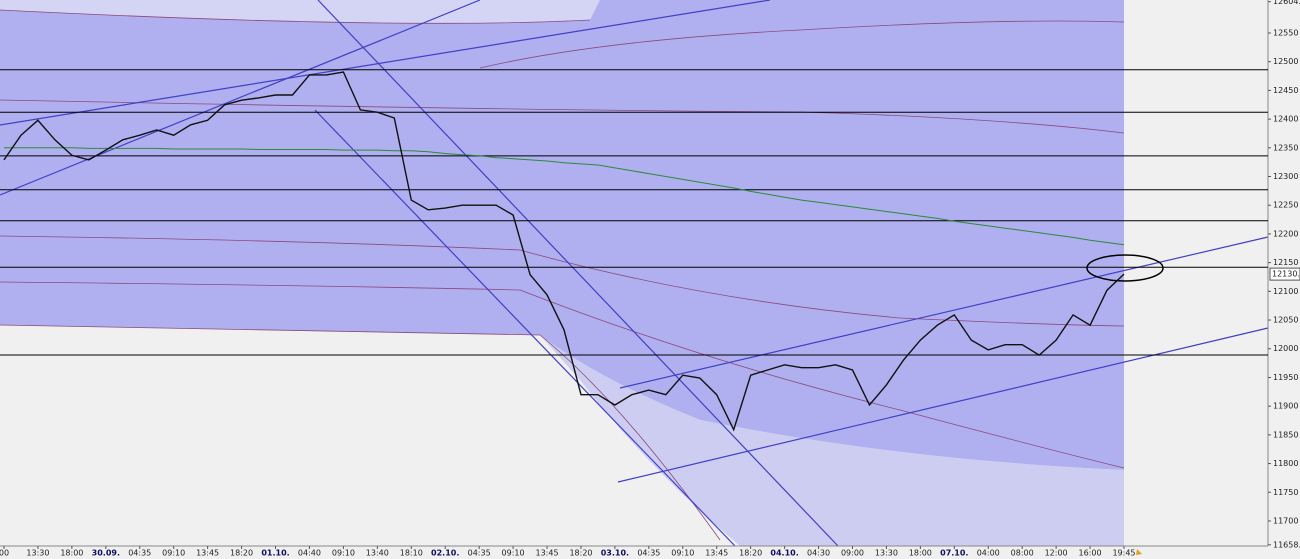  What do you see at coordinates (1285, 147) in the screenshot?
I see `y-tick-label: 12350` at bounding box center [1285, 147].